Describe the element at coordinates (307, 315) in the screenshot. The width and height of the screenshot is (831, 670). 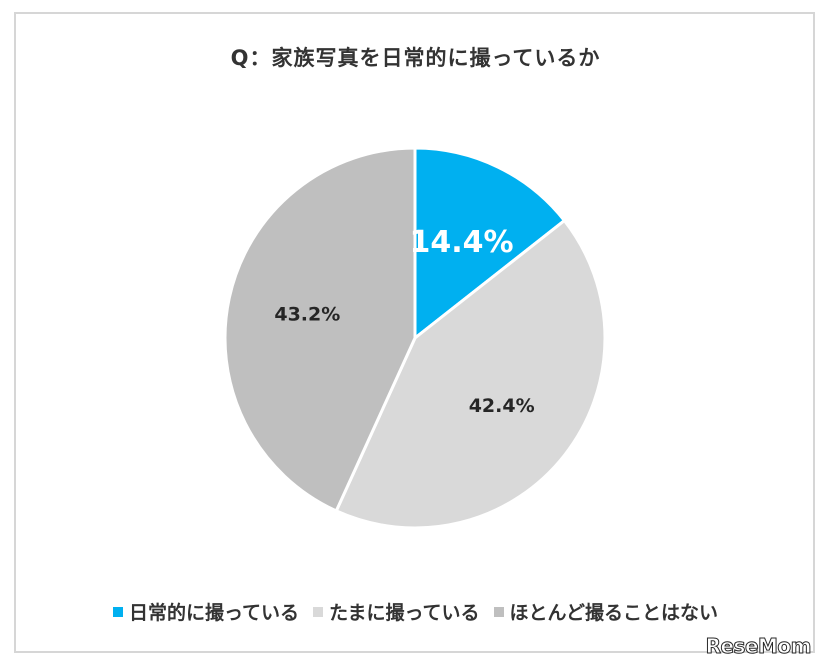
I see `pie-label-rarely: 43.2%` at that location.